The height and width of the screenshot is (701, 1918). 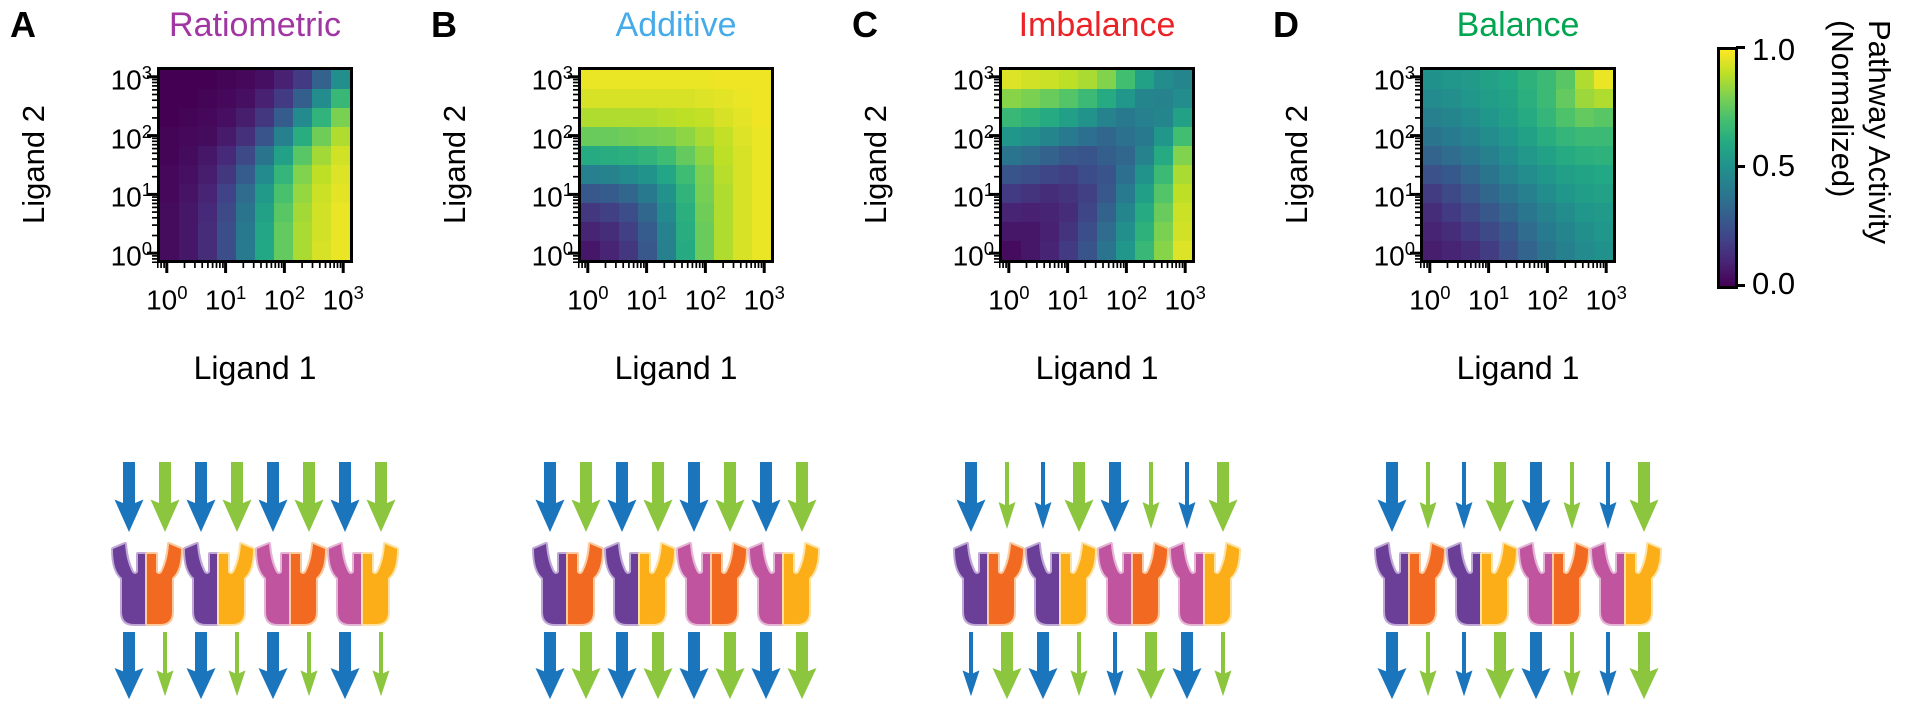 I want to click on panel-letter: C, so click(x=865, y=24).